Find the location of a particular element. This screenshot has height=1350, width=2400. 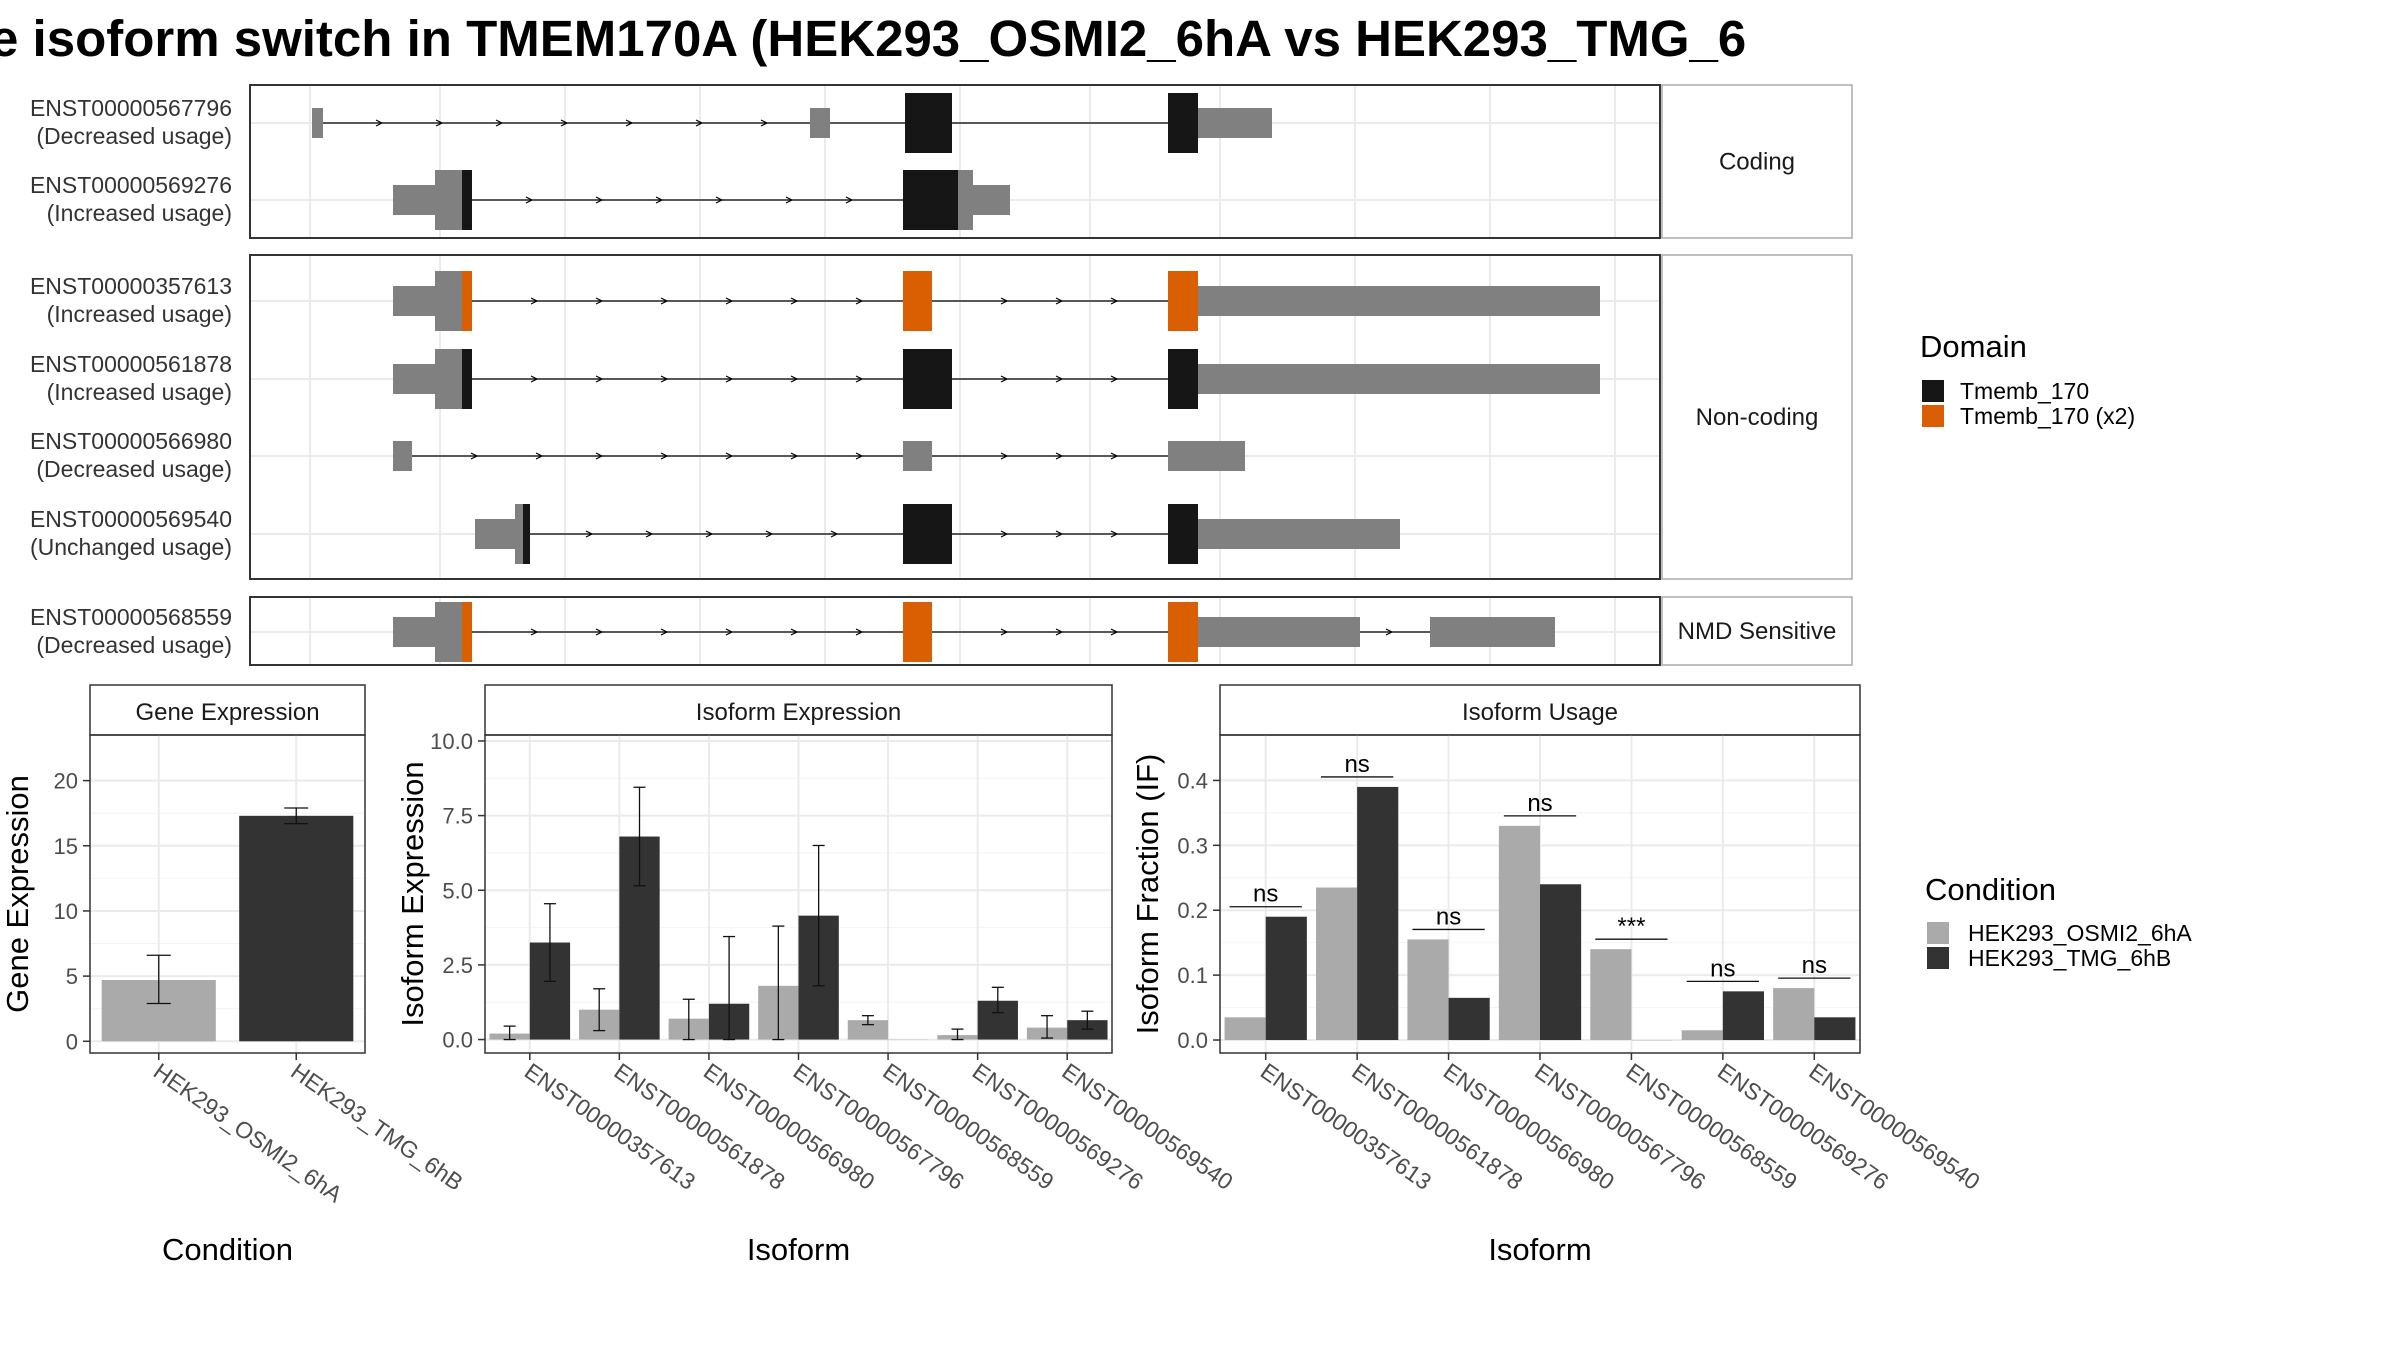

domain-legend-label: Tmemb_170 (x2) is located at coordinates (2047, 416).